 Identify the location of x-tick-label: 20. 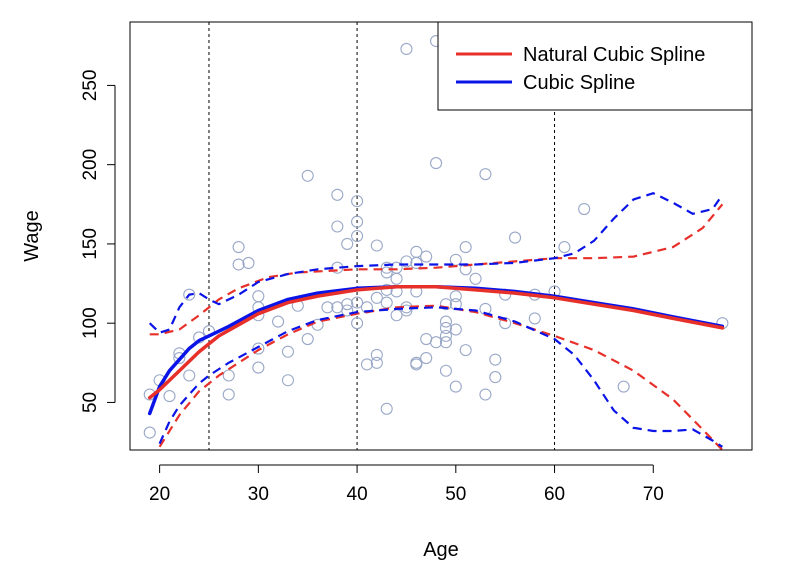
(159, 494).